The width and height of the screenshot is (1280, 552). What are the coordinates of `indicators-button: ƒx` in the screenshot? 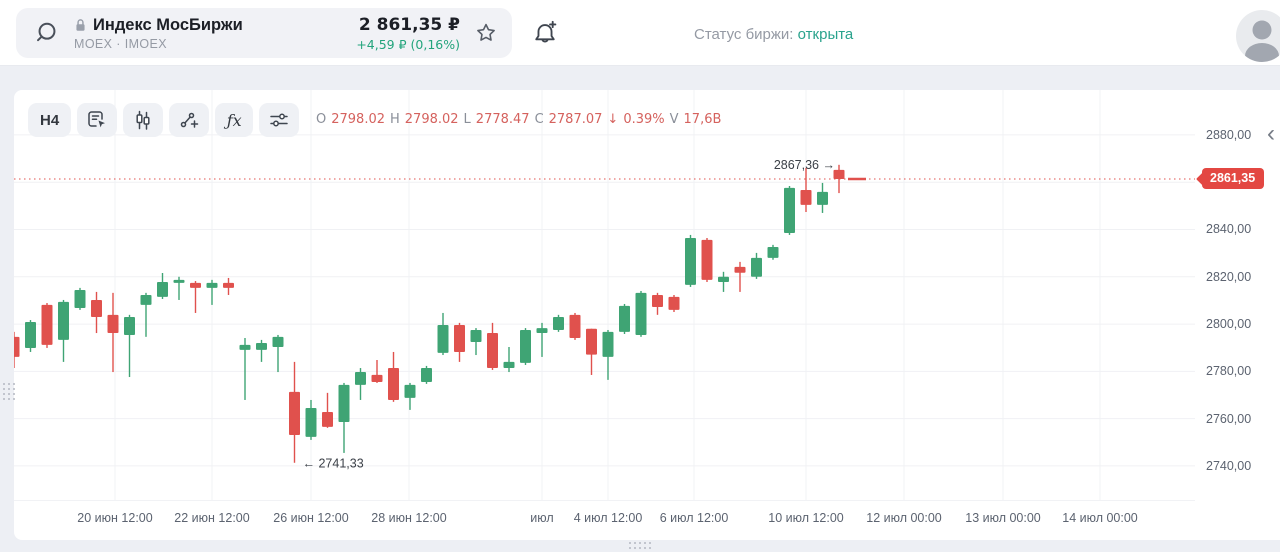 It's located at (234, 120).